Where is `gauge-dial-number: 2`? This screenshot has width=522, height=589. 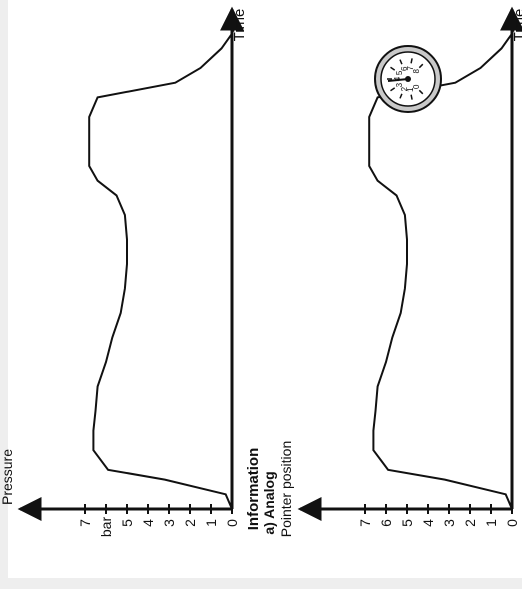
gauge-dial-number: 2 is located at coordinates (404, 88).